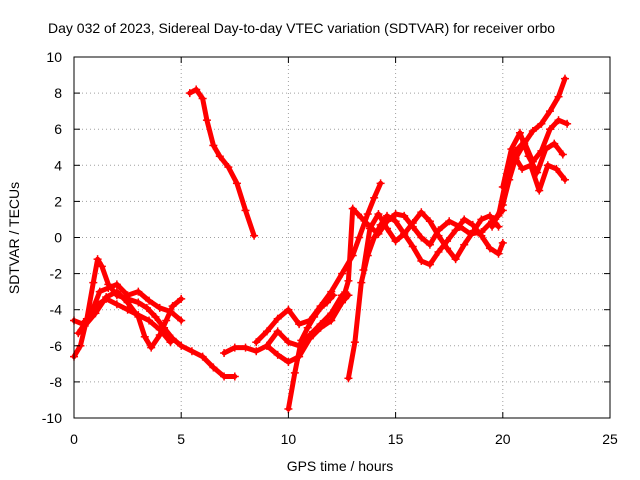 The height and width of the screenshot is (480, 640). What do you see at coordinates (56, 274) in the screenshot?
I see `y-tick-label: -2` at bounding box center [56, 274].